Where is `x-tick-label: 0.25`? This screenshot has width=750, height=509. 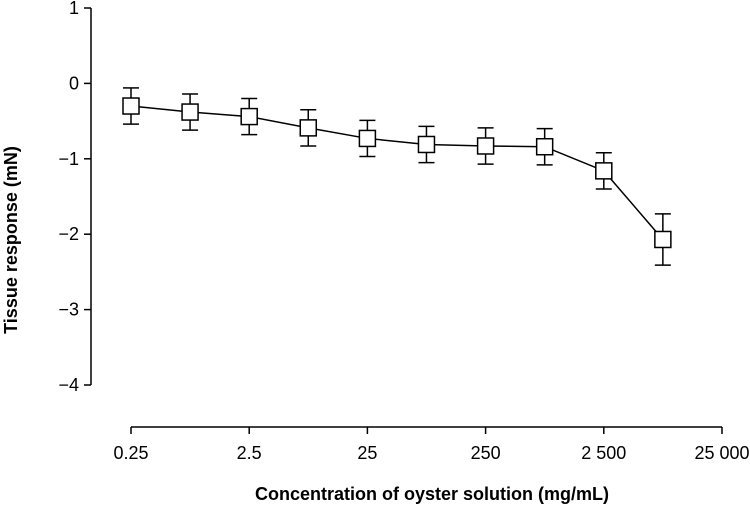 x-tick-label: 0.25 is located at coordinates (130, 453).